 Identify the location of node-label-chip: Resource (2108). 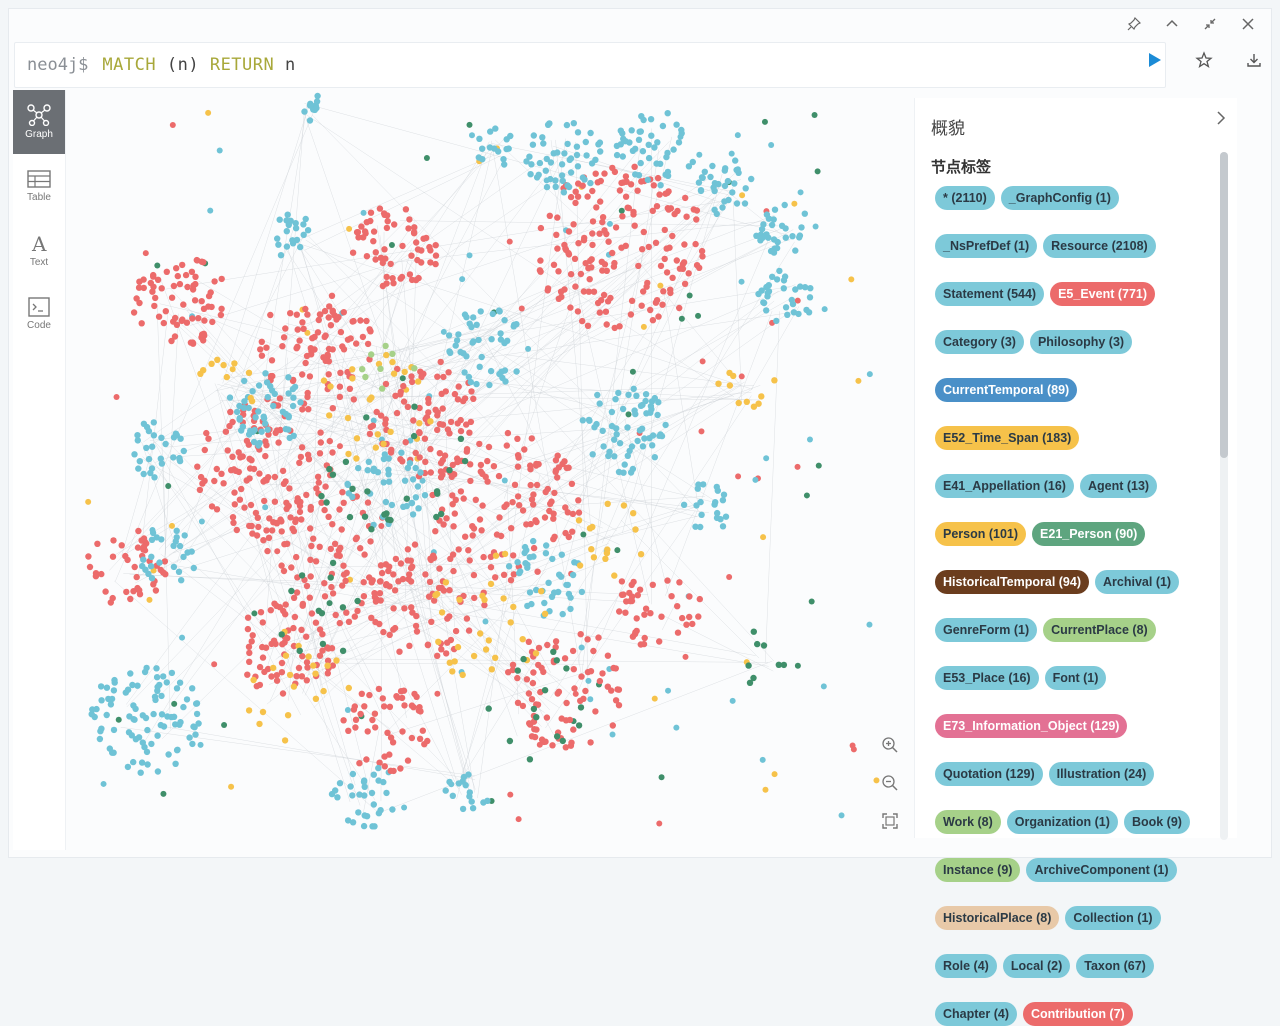
(1099, 246).